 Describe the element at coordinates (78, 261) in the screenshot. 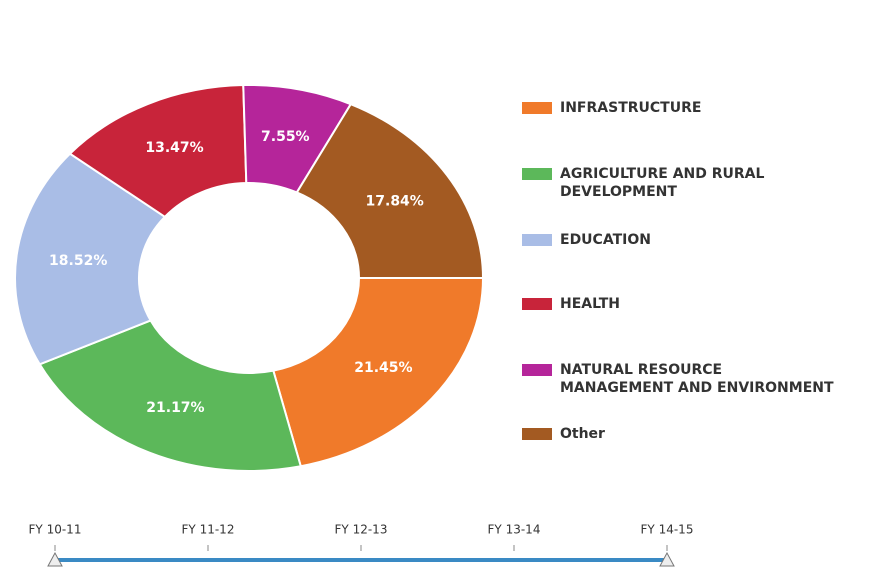

I see `value-label: 18.52%` at that location.